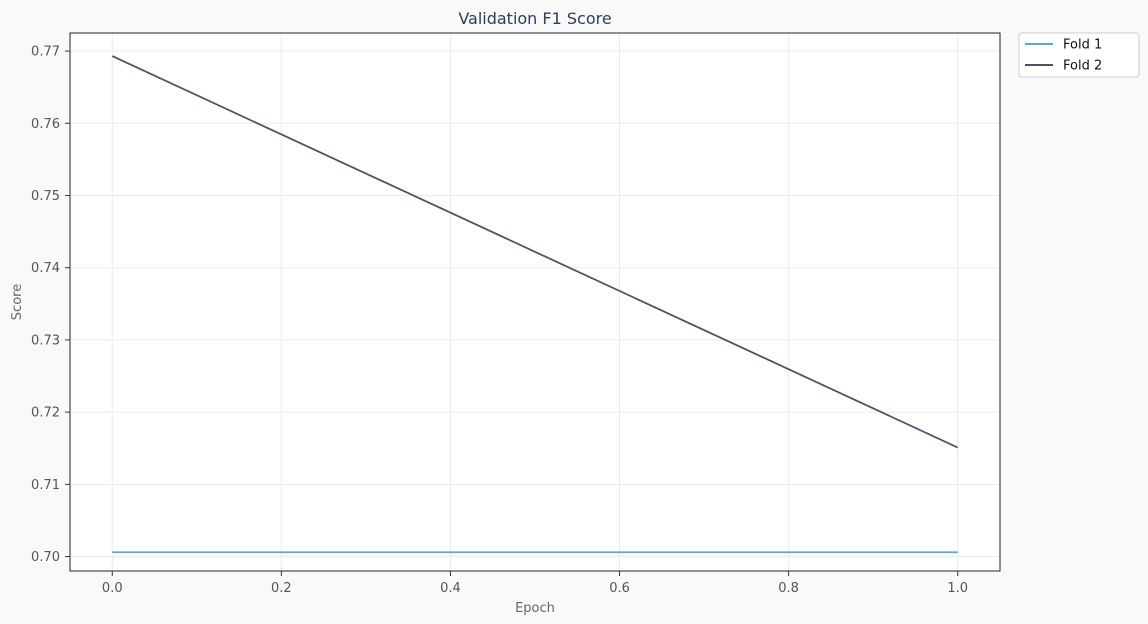 The image size is (1148, 624). I want to click on y-tick-label: 0.70, so click(45, 557).